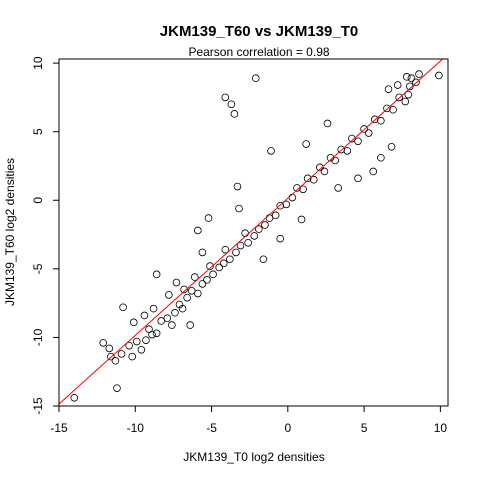 The image size is (480, 480). I want to click on y-axis-label: JKM139_T60 log2 densities, so click(10, 232).